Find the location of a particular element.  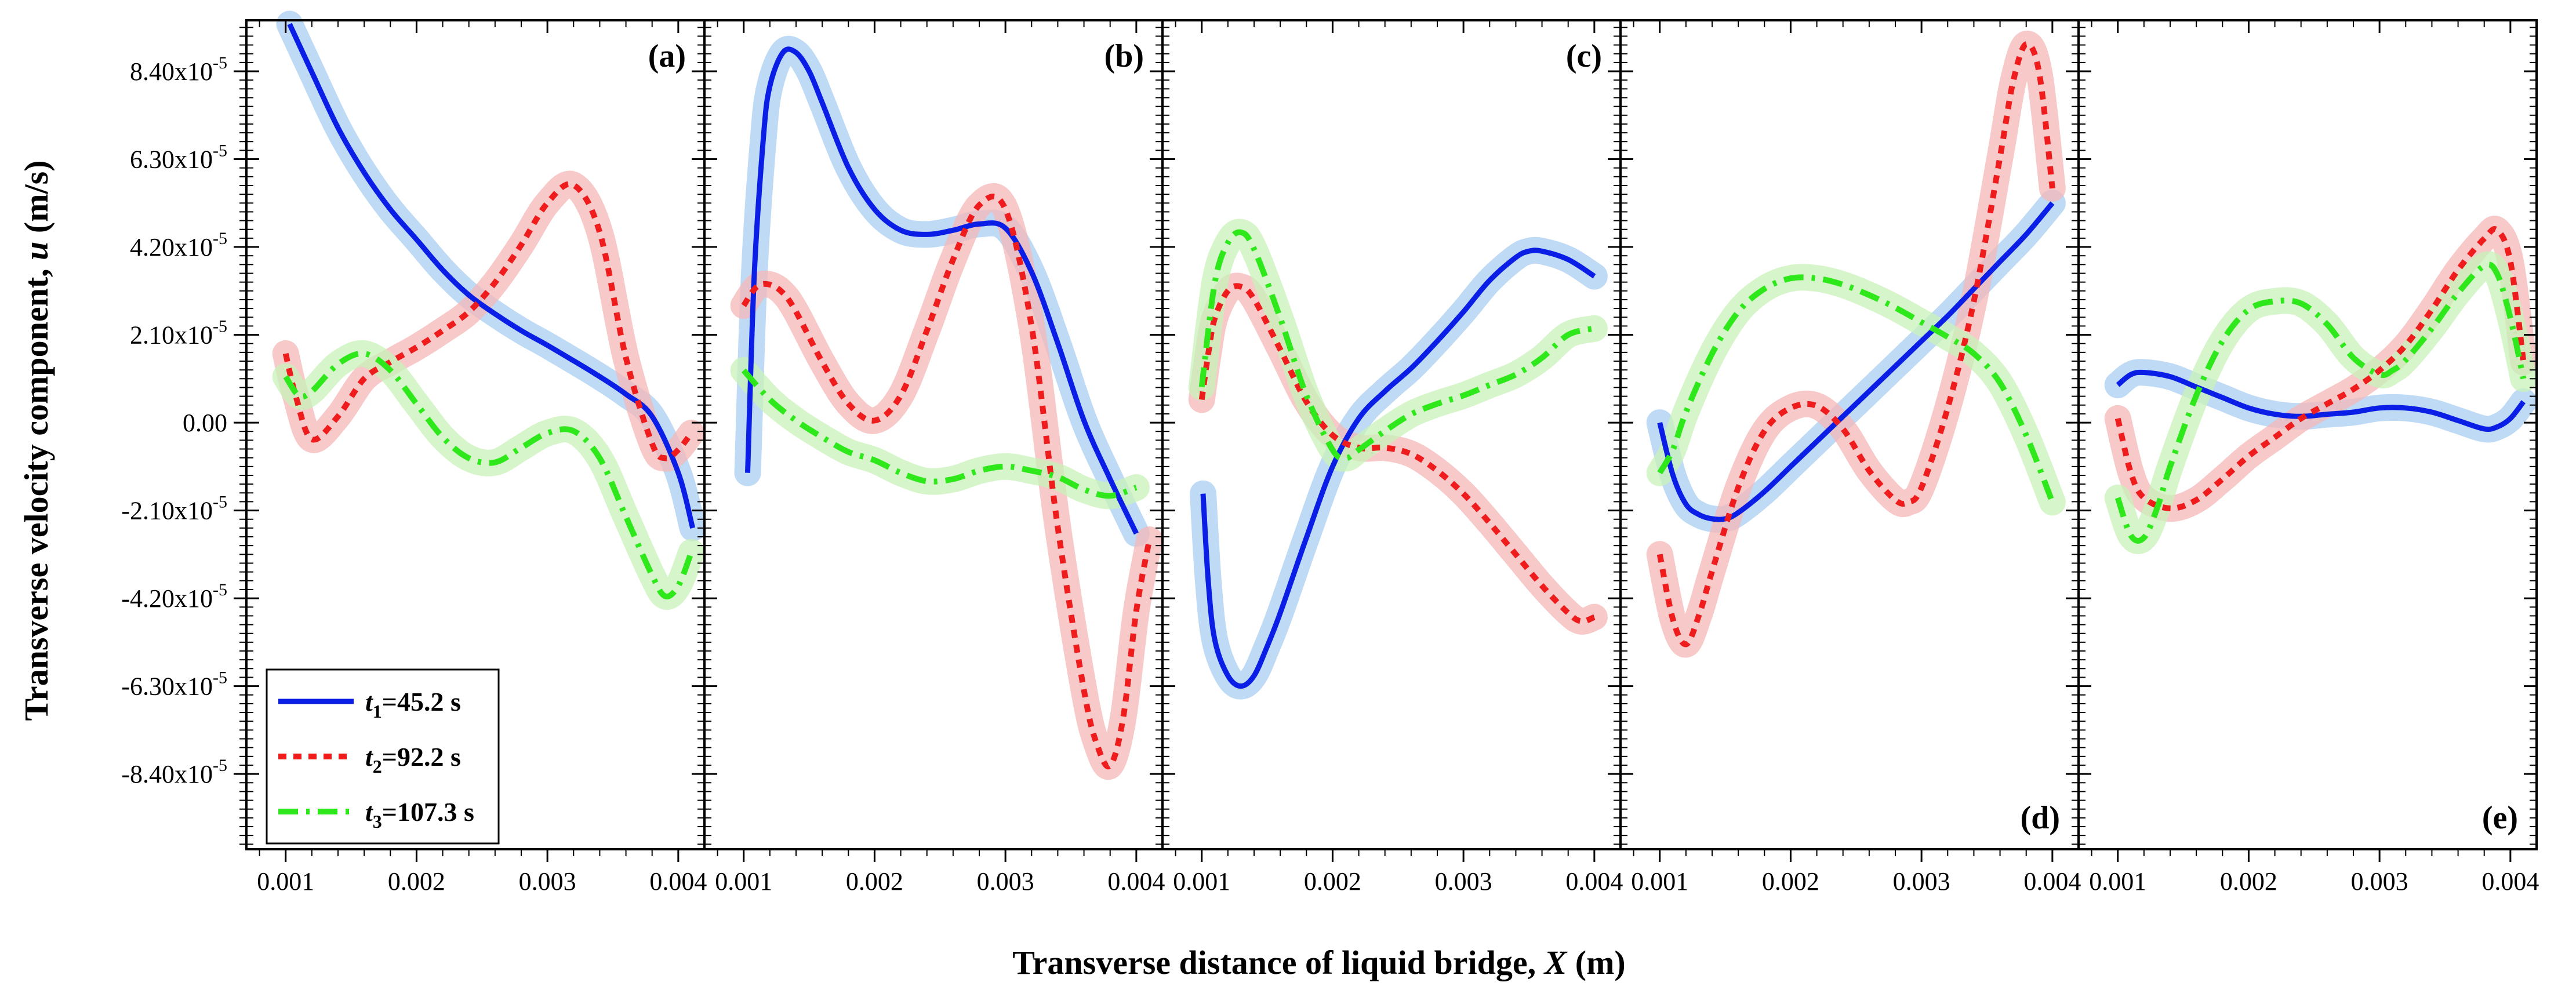

y-tick-label: -4.20x10⁻⁵ is located at coordinates (174, 596).